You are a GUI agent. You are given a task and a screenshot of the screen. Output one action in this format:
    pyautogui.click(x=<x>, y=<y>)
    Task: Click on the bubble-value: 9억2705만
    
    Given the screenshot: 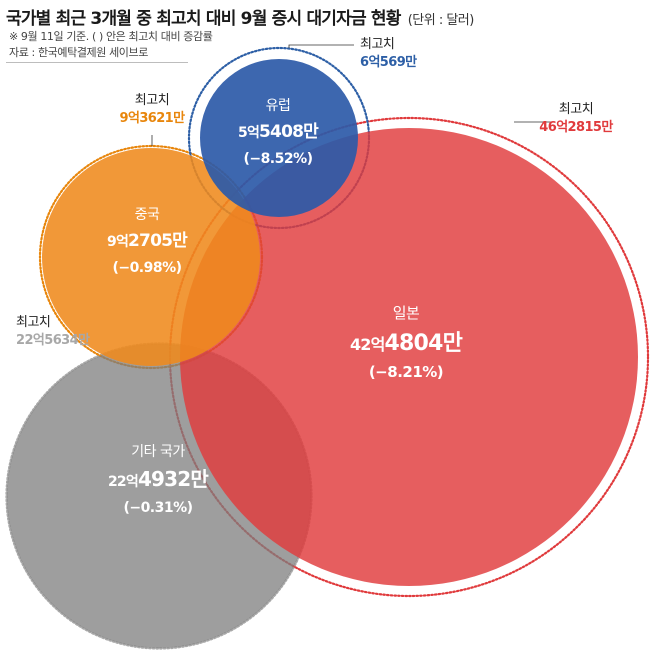 What is the action you would take?
    pyautogui.click(x=147, y=241)
    